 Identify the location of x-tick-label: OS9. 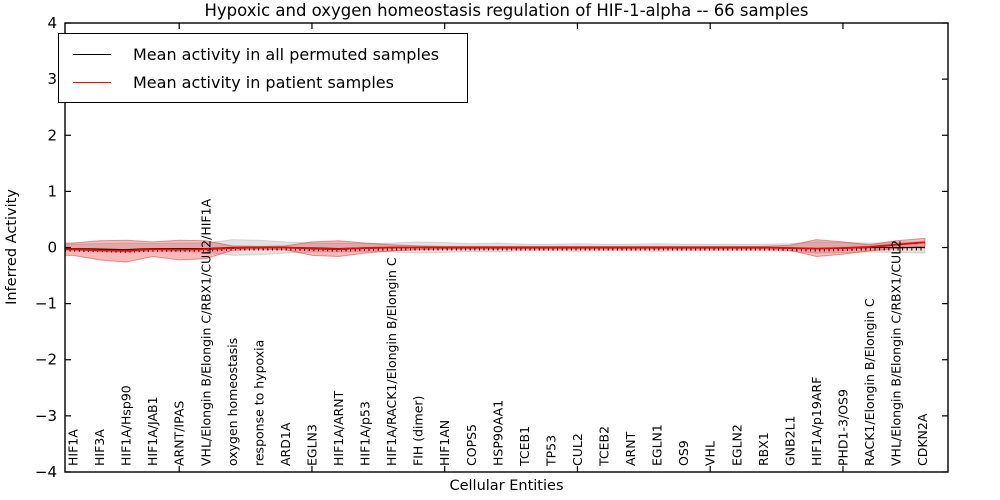
(683, 453).